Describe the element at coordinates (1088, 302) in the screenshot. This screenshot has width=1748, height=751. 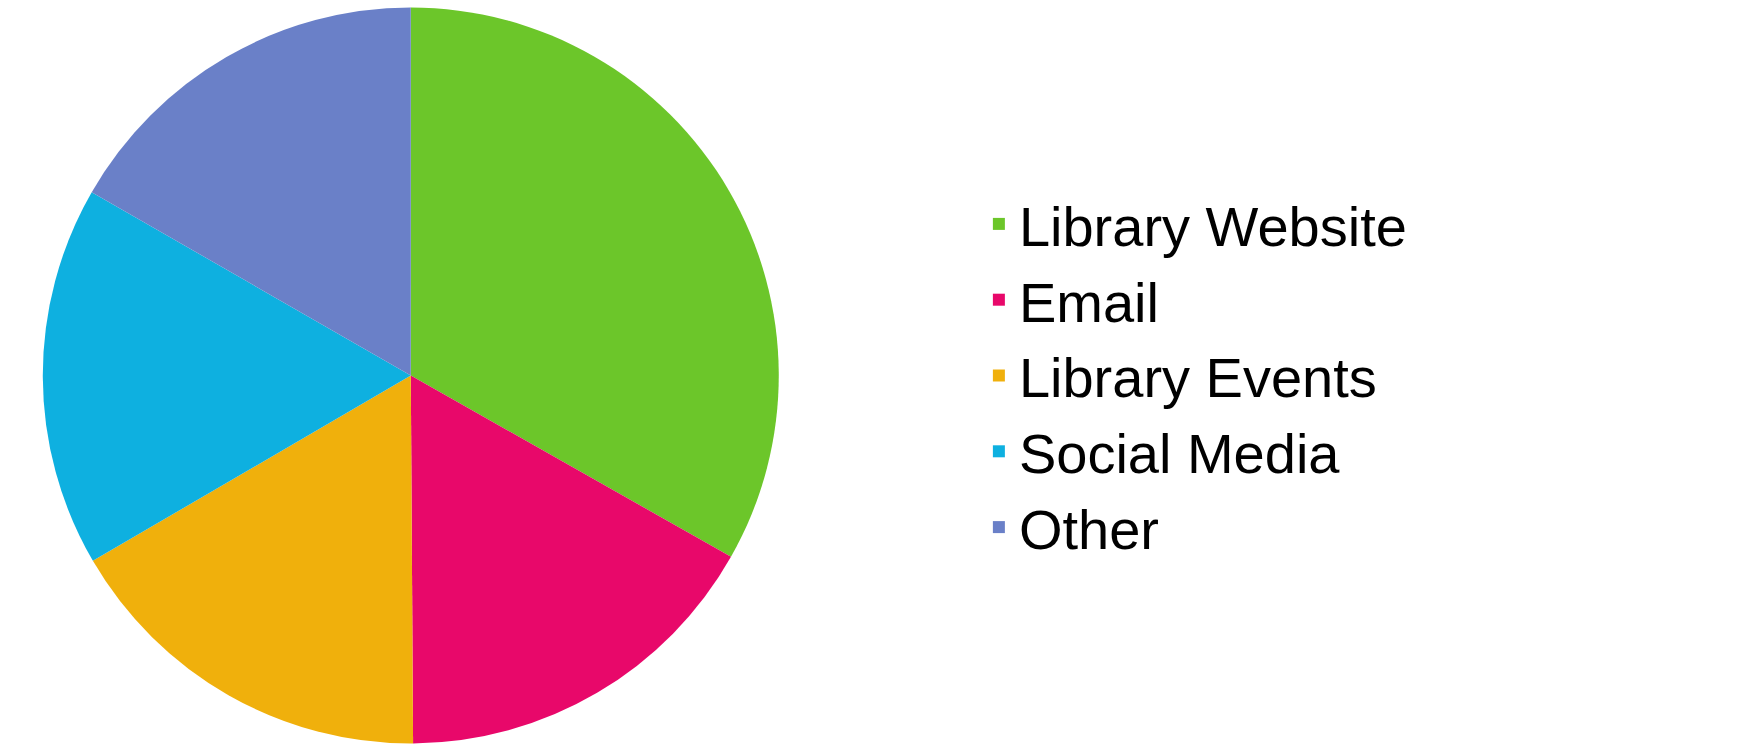
I see `legend-label: Email` at that location.